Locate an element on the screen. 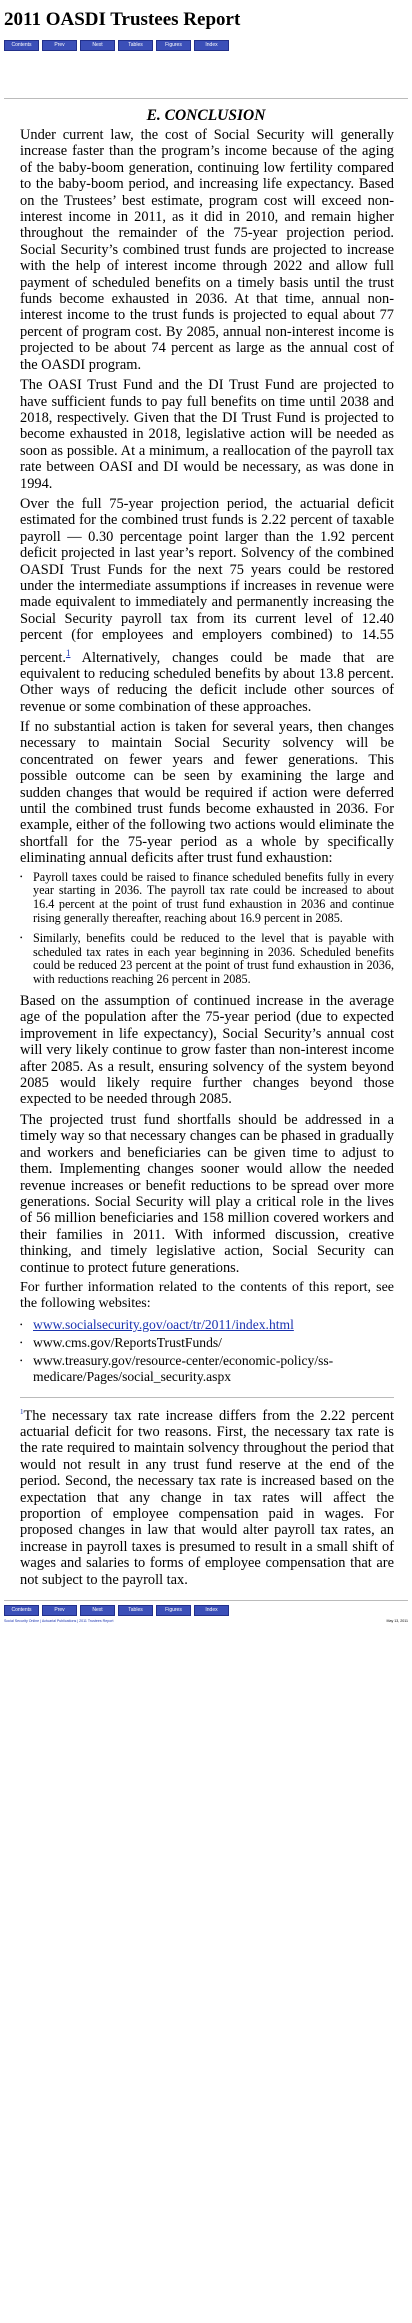 The image size is (412, 2323). top-nav: Contents Prev Next Tables Figures Index is located at coordinates (206, 42).